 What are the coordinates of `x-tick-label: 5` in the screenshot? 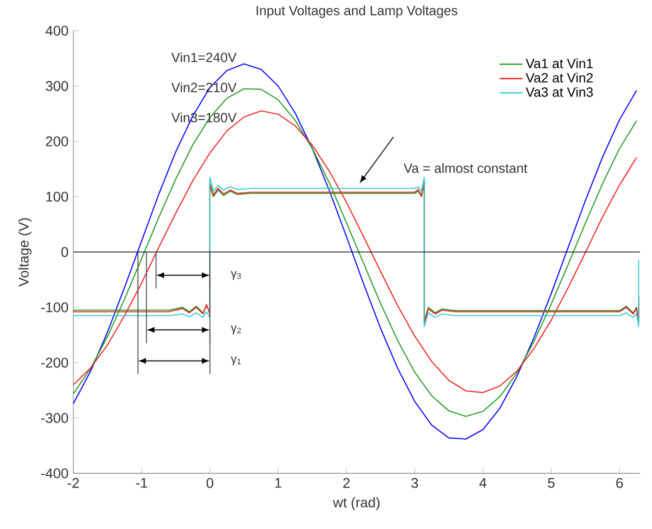 It's located at (551, 483).